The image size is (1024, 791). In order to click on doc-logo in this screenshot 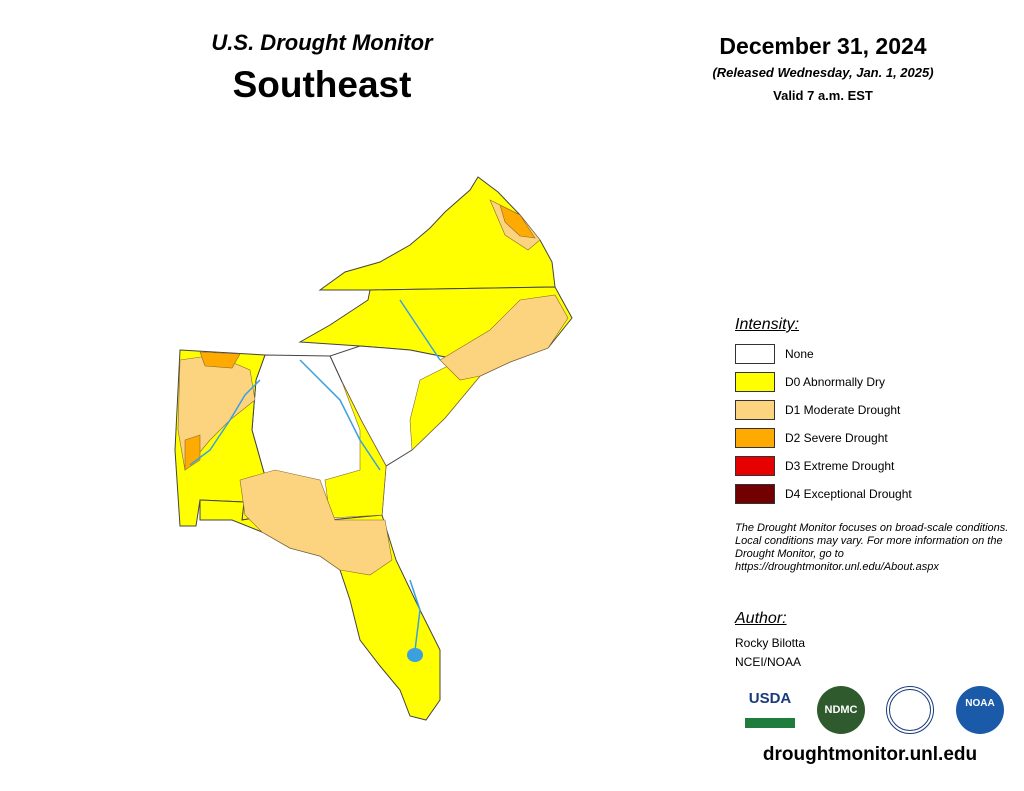, I will do `click(910, 710)`.